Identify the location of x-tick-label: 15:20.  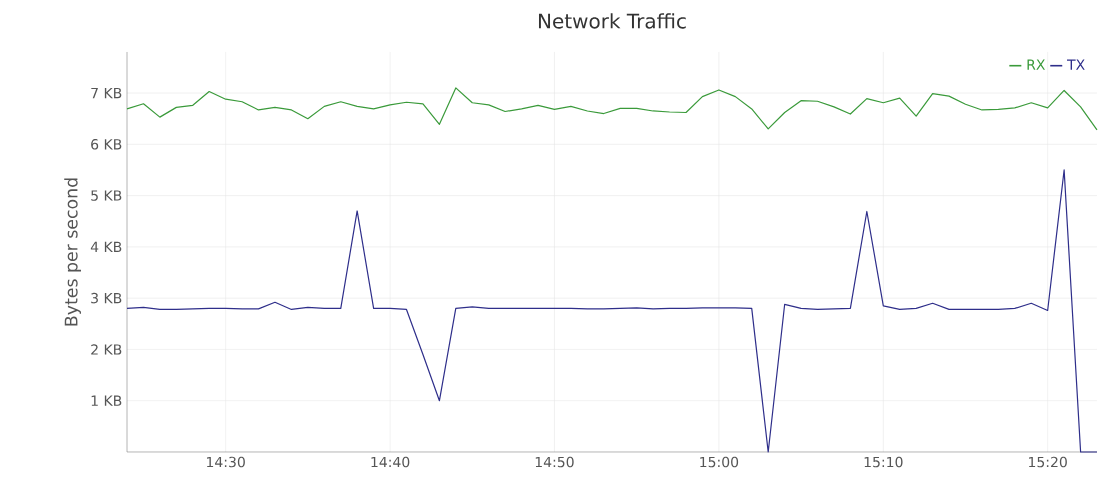
(1048, 462).